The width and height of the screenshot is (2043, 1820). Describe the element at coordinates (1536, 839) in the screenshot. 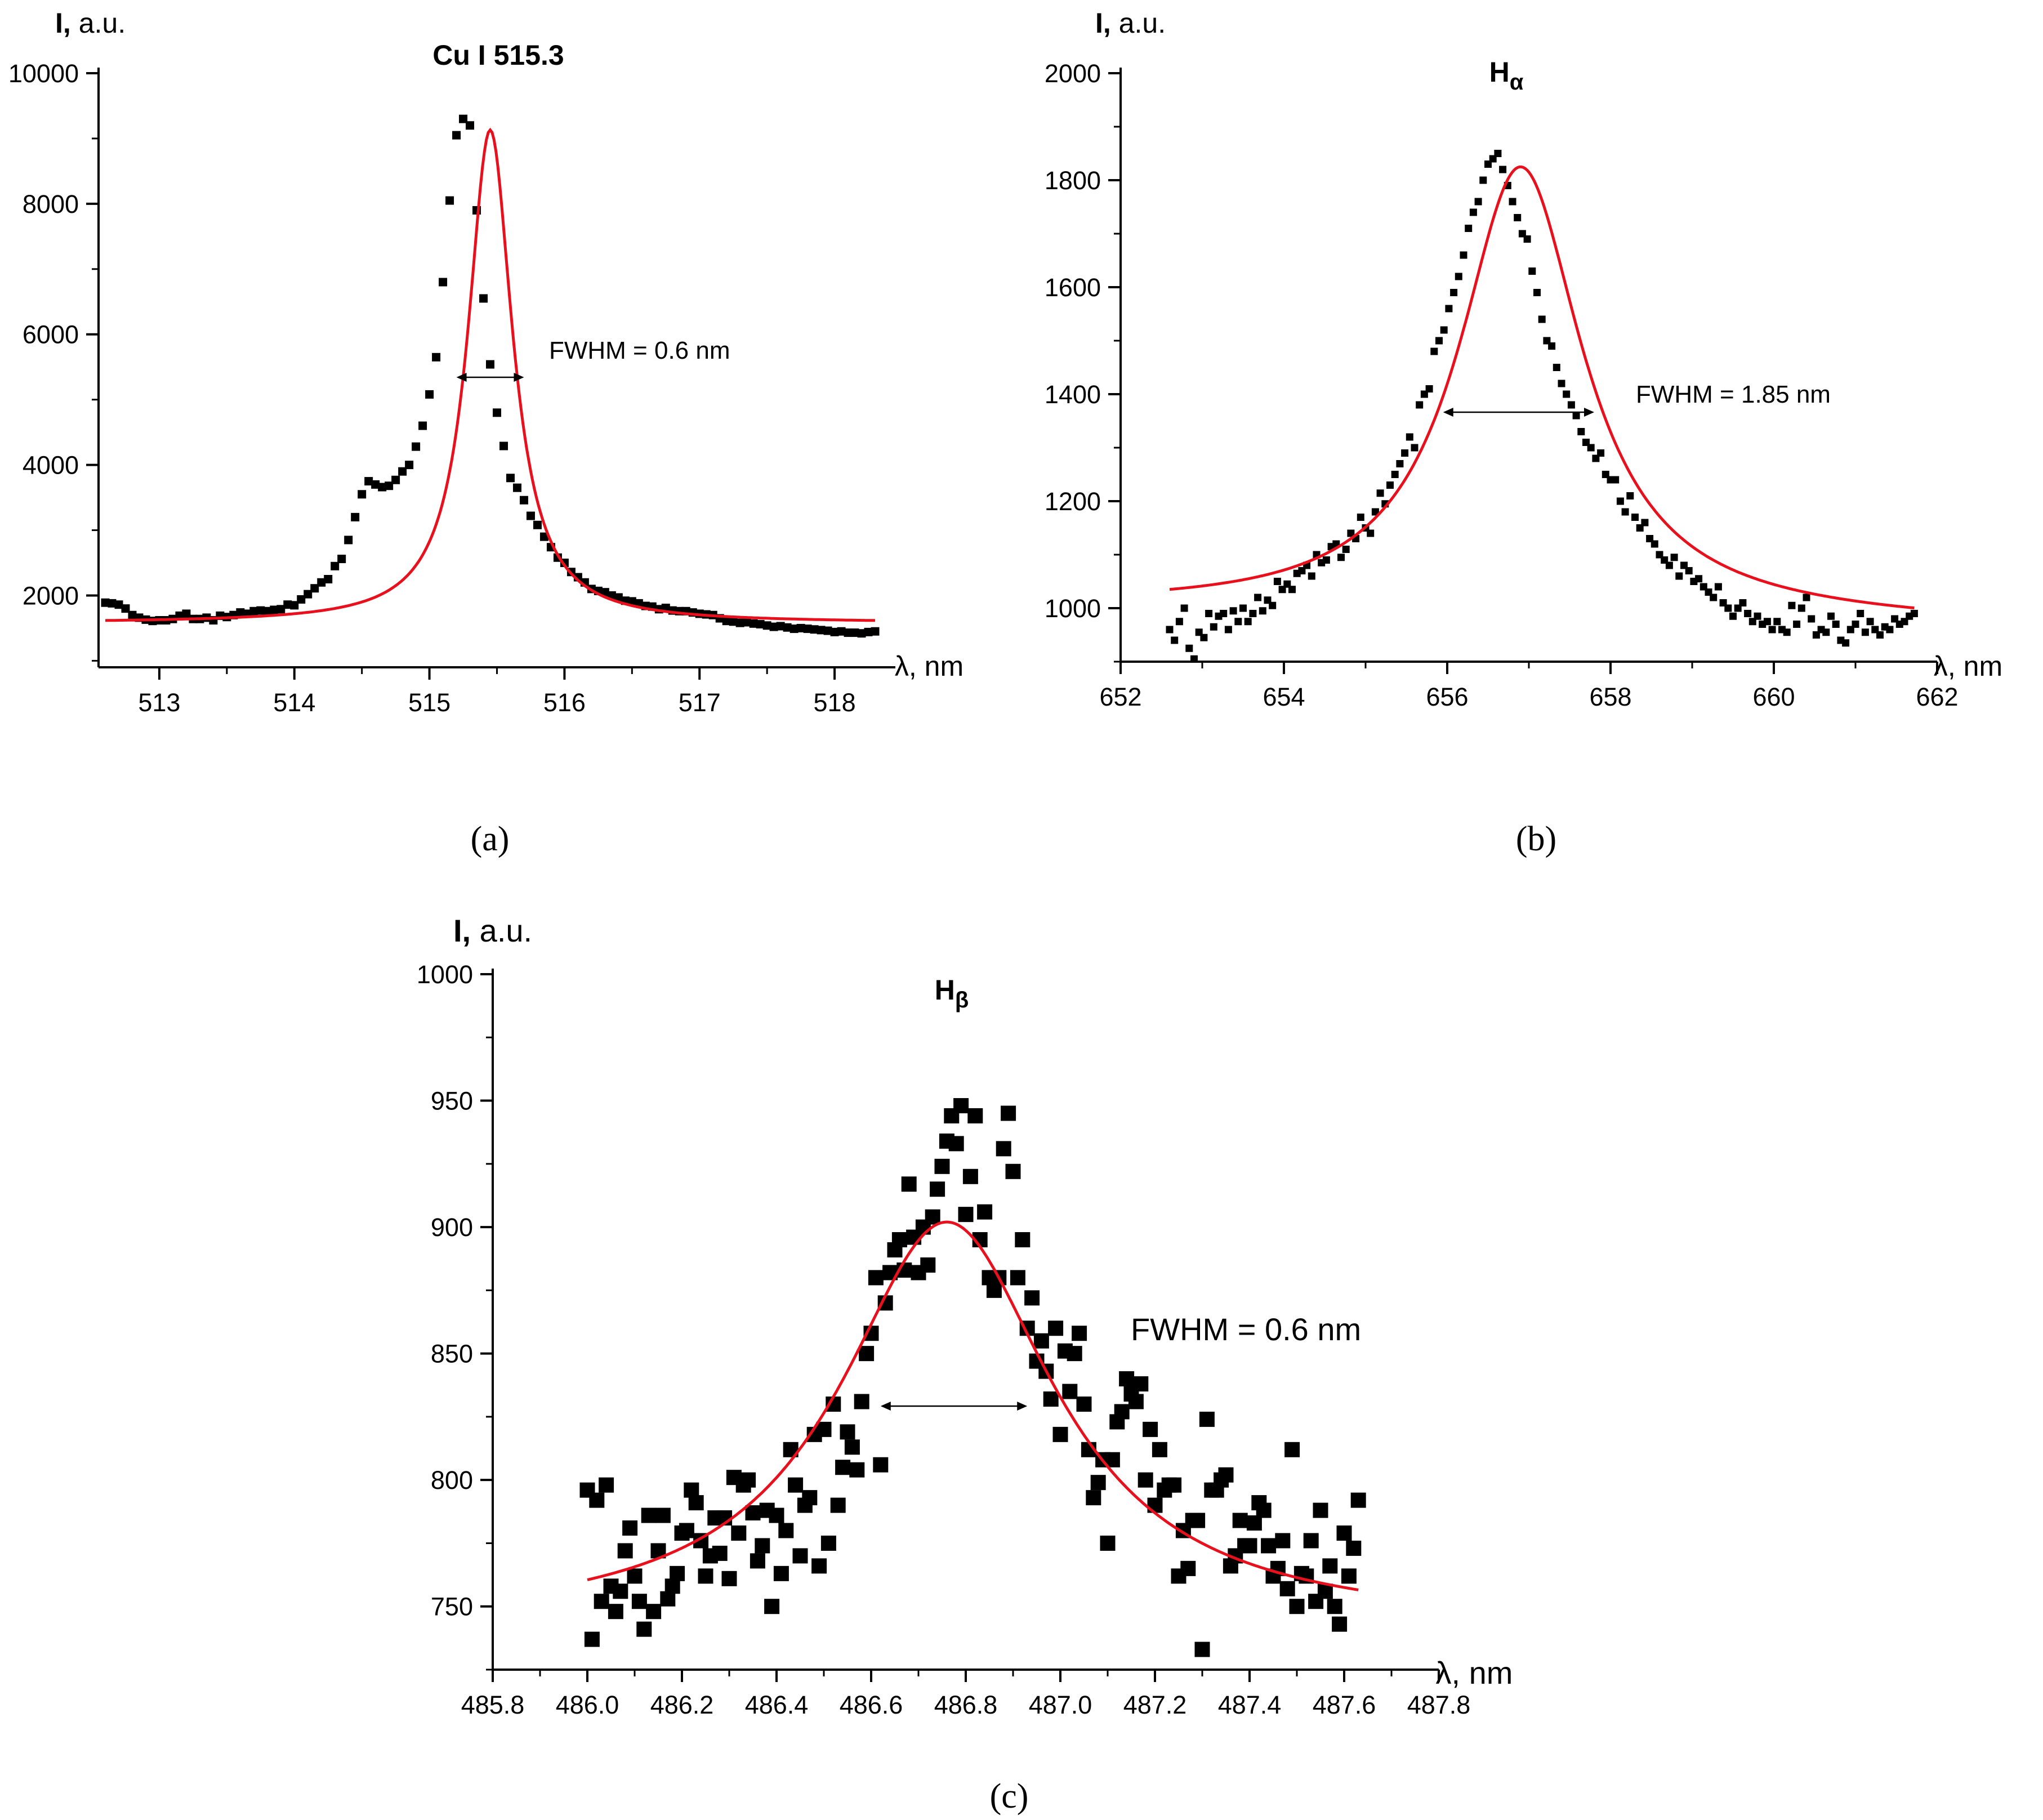

I see `panel-label-b: (b)` at that location.